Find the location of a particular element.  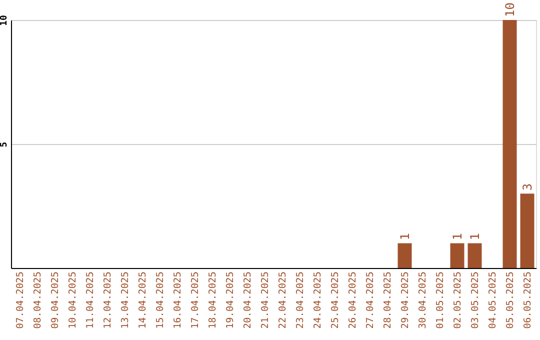

x-tick-label: 13.04.2025 is located at coordinates (125, 300).